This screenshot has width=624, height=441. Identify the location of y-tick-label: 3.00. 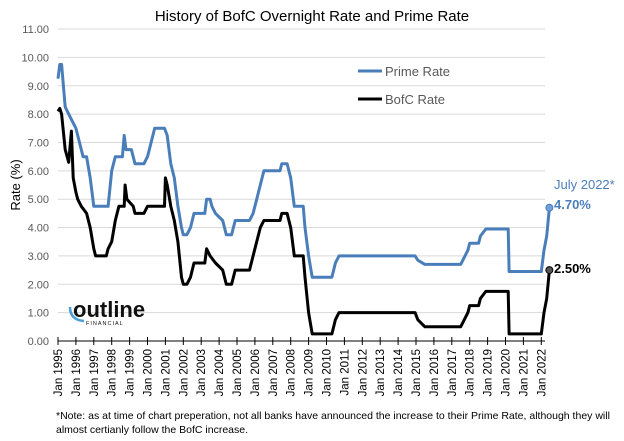
(38, 257).